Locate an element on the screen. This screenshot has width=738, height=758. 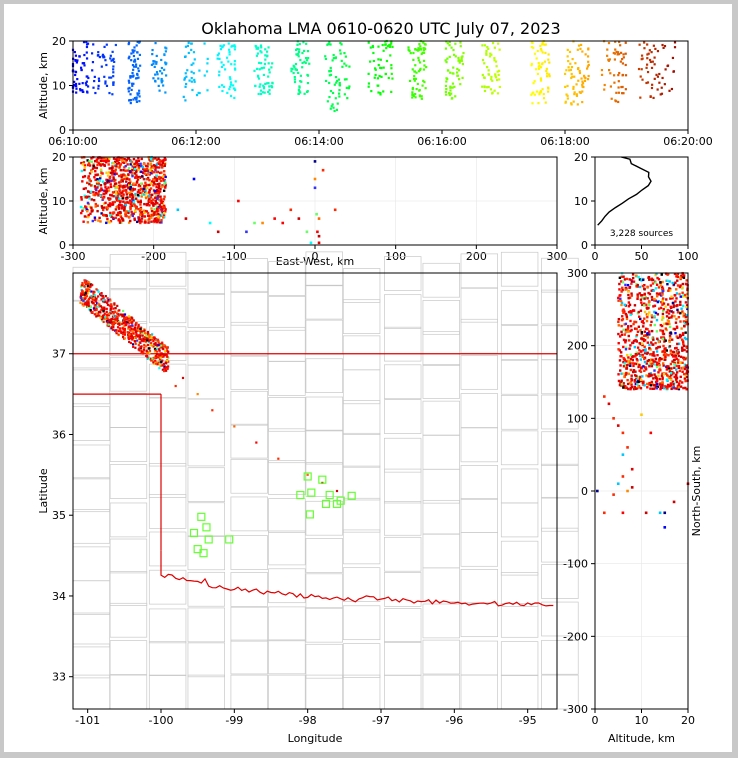
lma-station-marker is located at coordinates (307, 476).